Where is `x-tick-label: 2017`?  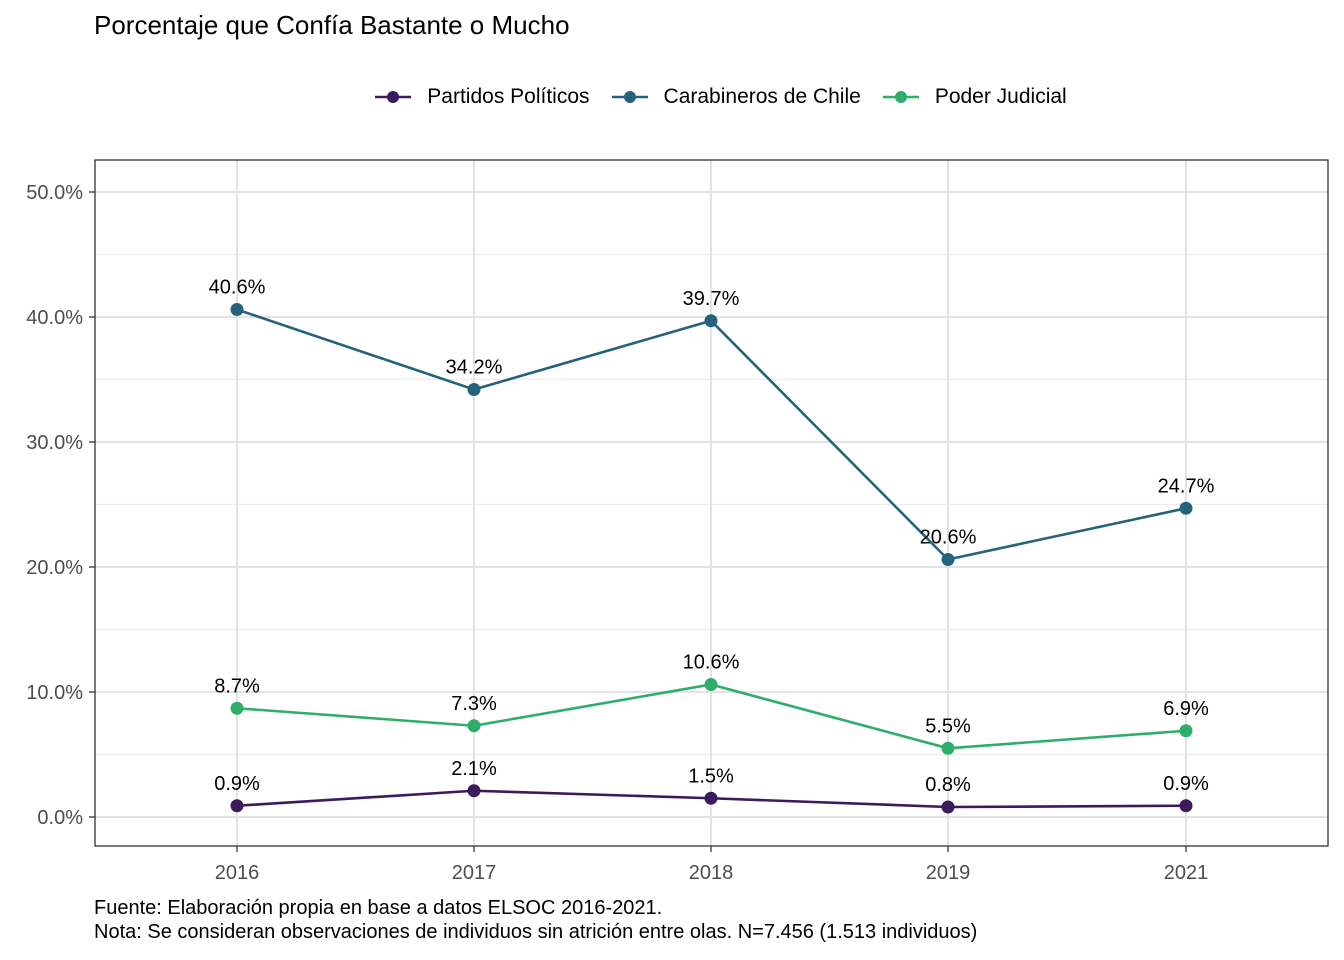 x-tick-label: 2017 is located at coordinates (474, 873).